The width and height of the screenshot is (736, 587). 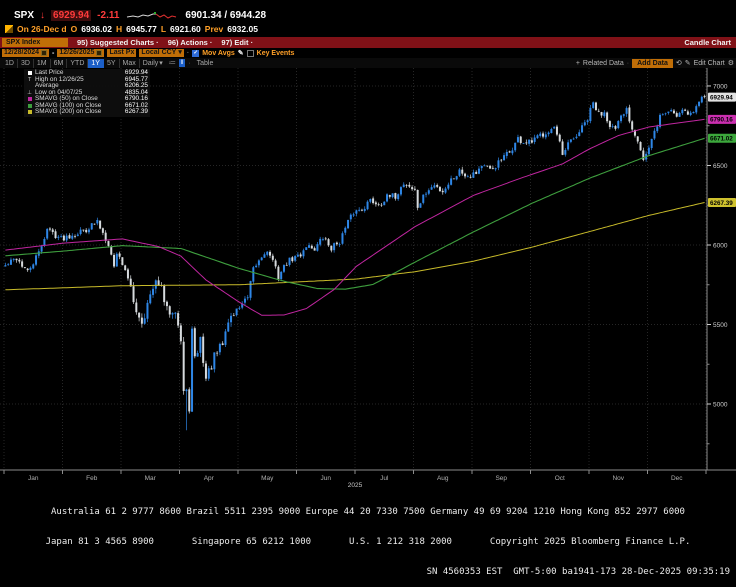 I want to click on legend-value: 4835.04, so click(x=136, y=92).